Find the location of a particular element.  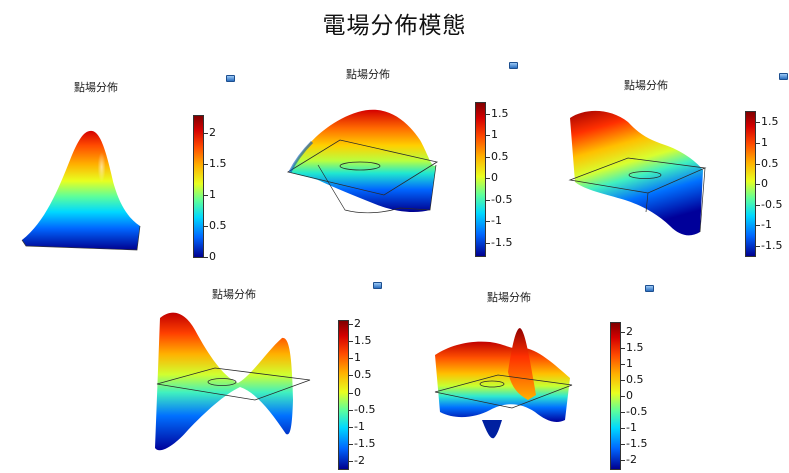

page-title: 電場分佈模態 is located at coordinates (394, 26).